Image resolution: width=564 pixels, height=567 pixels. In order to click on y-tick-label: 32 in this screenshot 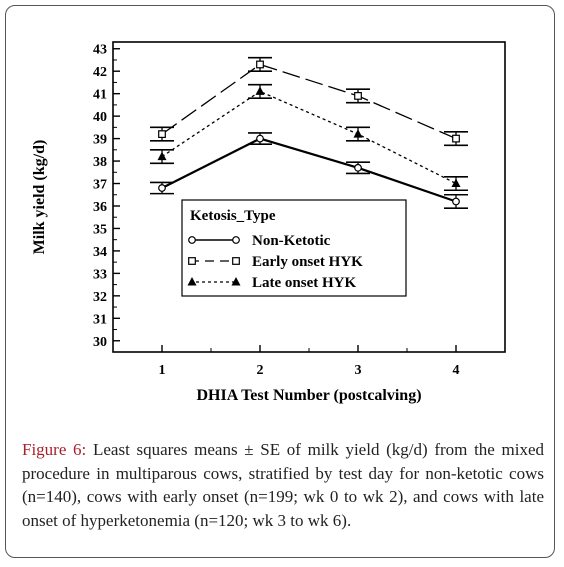, I will do `click(100, 297)`.